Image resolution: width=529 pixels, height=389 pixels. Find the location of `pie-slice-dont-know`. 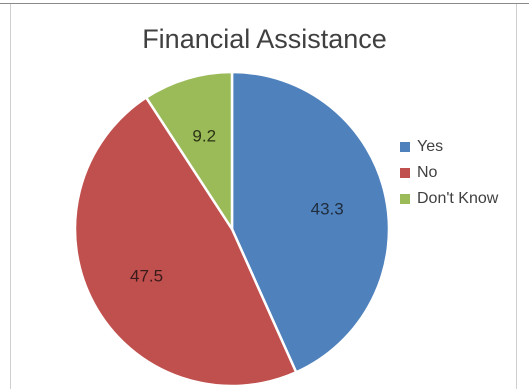

pie-slice-dont-know is located at coordinates (189, 152).